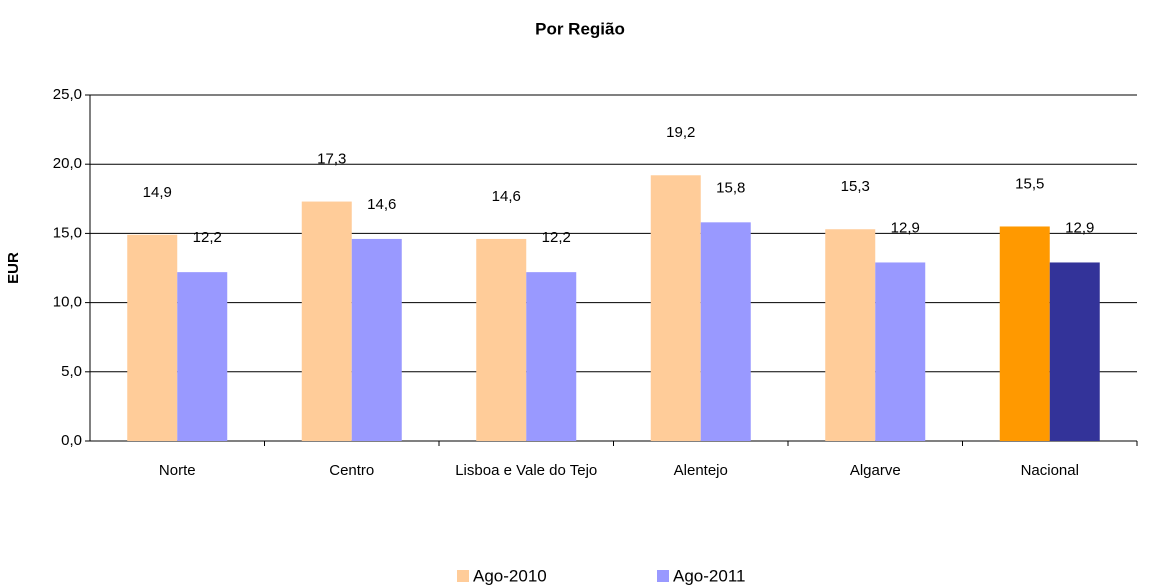 This screenshot has height=587, width=1149. I want to click on value-label: 15,3, so click(855, 186).